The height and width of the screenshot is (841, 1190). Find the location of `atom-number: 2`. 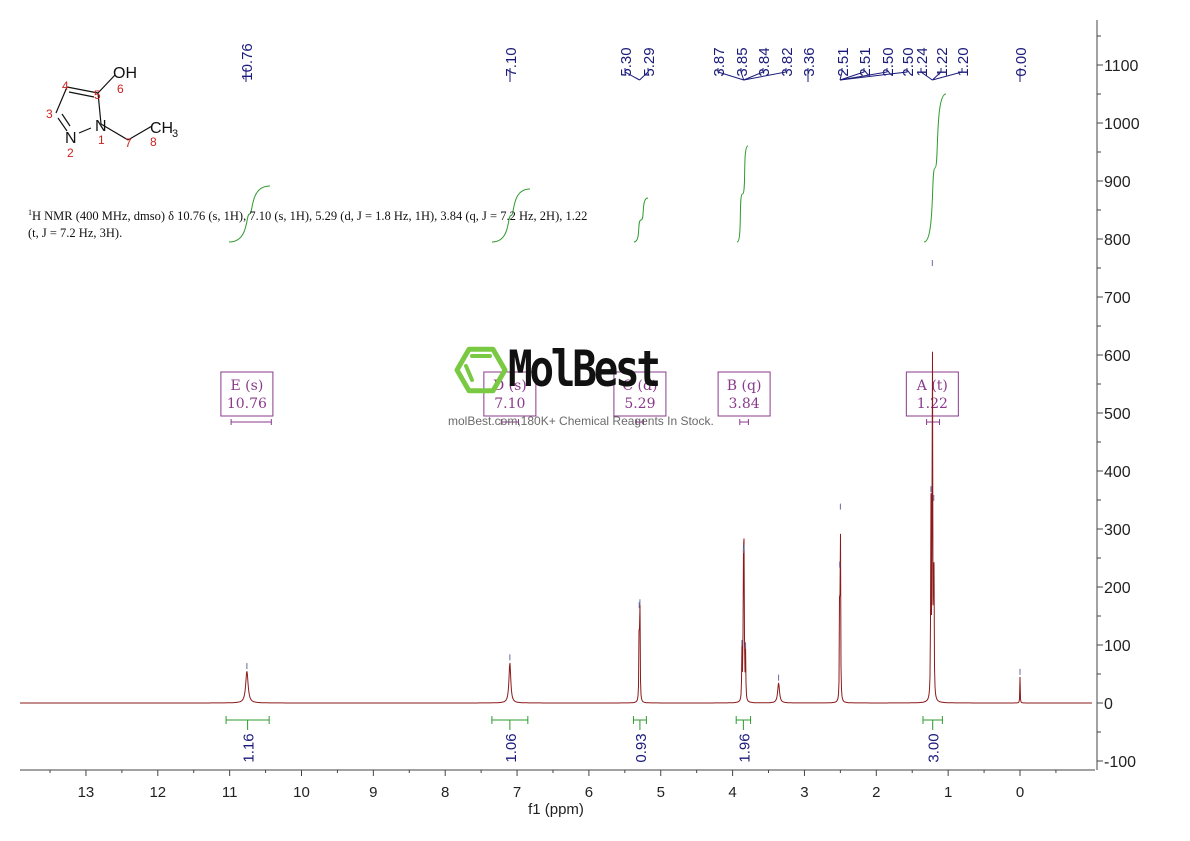

atom-number: 2 is located at coordinates (70, 153).